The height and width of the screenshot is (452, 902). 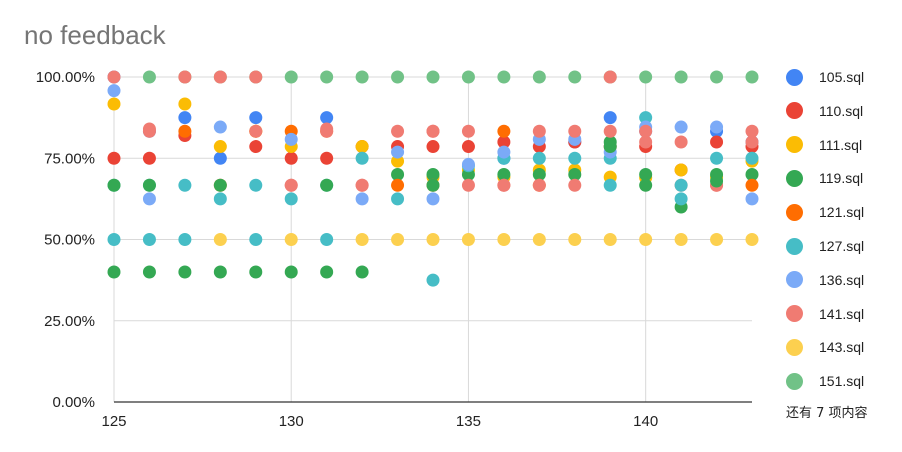 I want to click on x-tick-label: 130, so click(x=291, y=421).